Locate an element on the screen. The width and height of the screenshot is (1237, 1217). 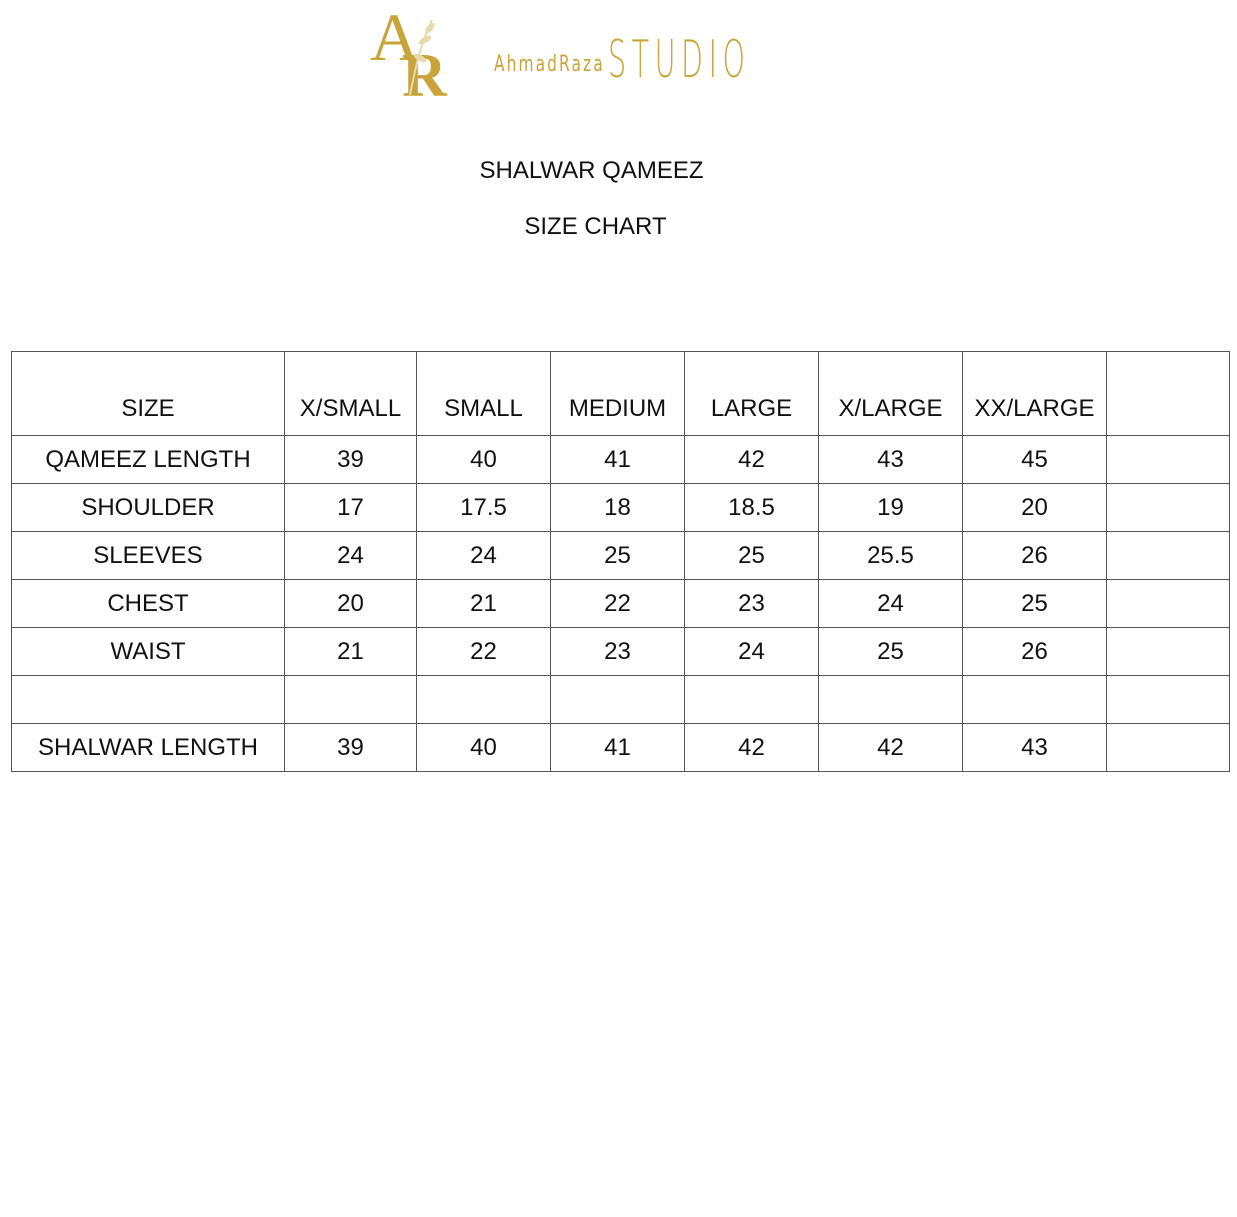
brand-logo: A R AhmadRaza STUDIO is located at coordinates (565, 50).